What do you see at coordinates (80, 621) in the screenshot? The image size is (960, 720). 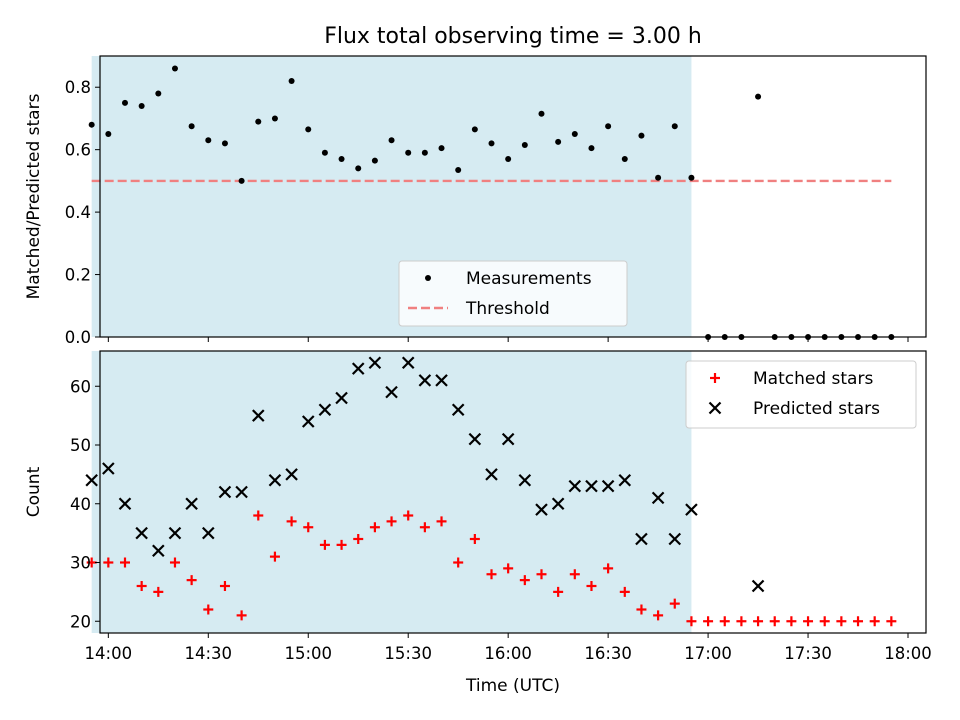 I see `y-tick-label: 20` at bounding box center [80, 621].